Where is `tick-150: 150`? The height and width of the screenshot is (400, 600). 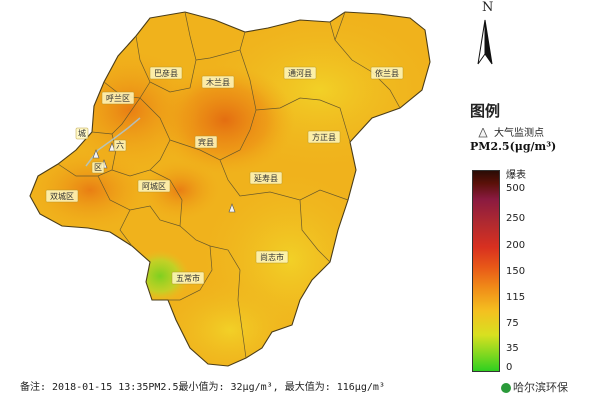
tick-150: 150 is located at coordinates (516, 271).